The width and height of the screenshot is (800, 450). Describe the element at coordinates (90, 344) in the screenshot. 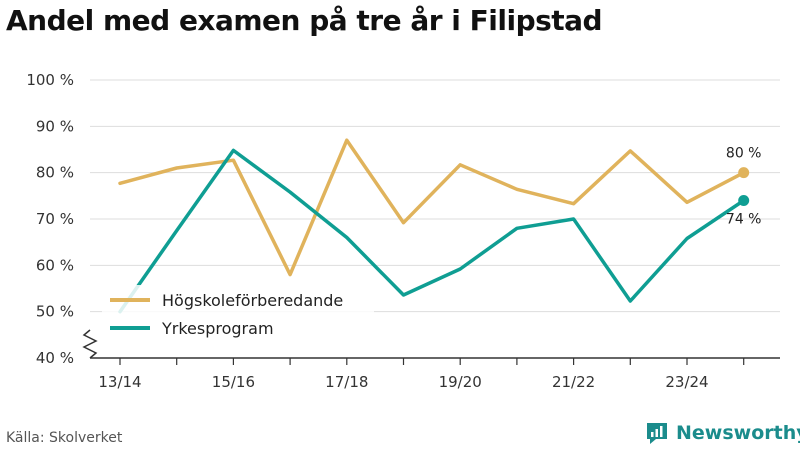

I see `axis-break-icon` at that location.